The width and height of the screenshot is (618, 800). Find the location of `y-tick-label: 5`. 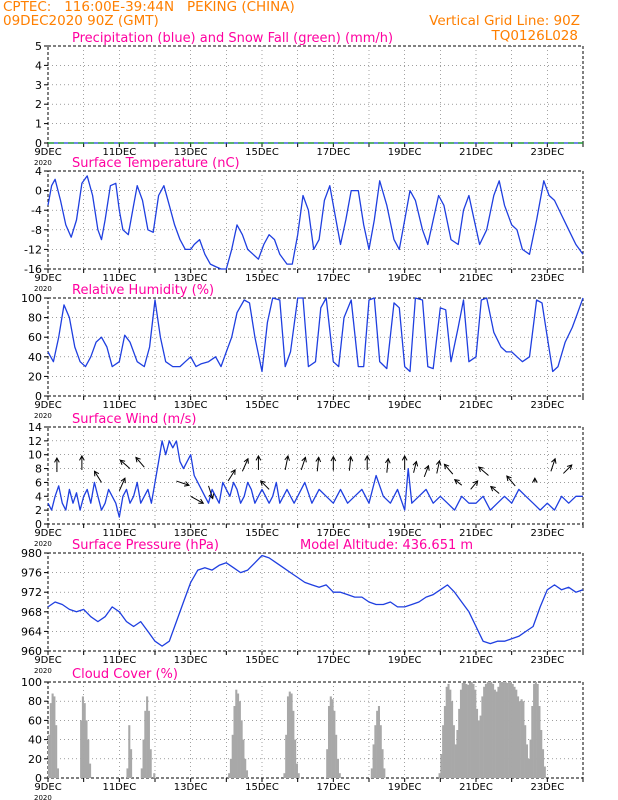

y-tick-label: 5 is located at coordinates (38, 46).